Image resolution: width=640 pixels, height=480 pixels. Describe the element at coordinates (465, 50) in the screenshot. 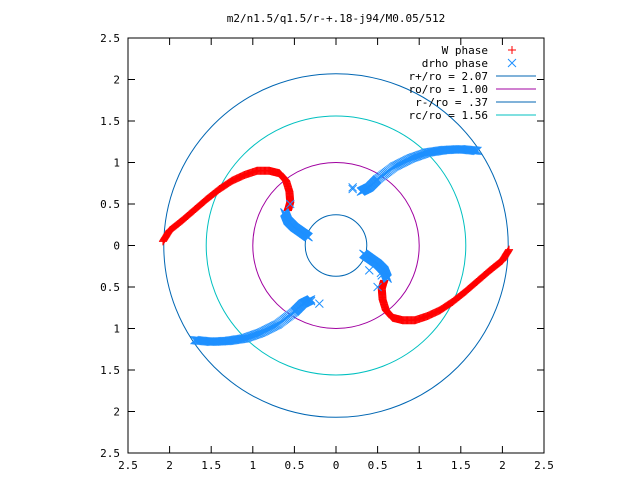

I see `legend-label: W phase` at that location.